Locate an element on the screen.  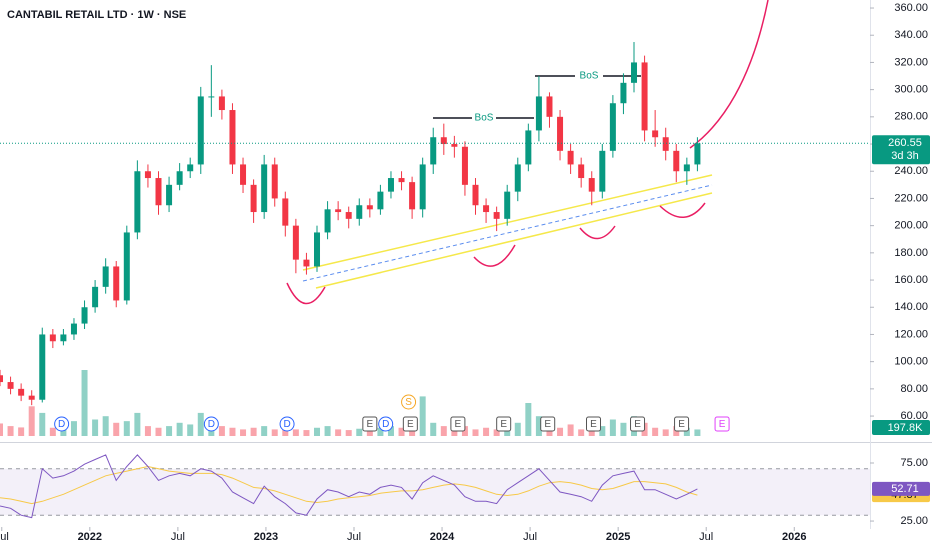
volume-value-box is located at coordinates (901, 427).